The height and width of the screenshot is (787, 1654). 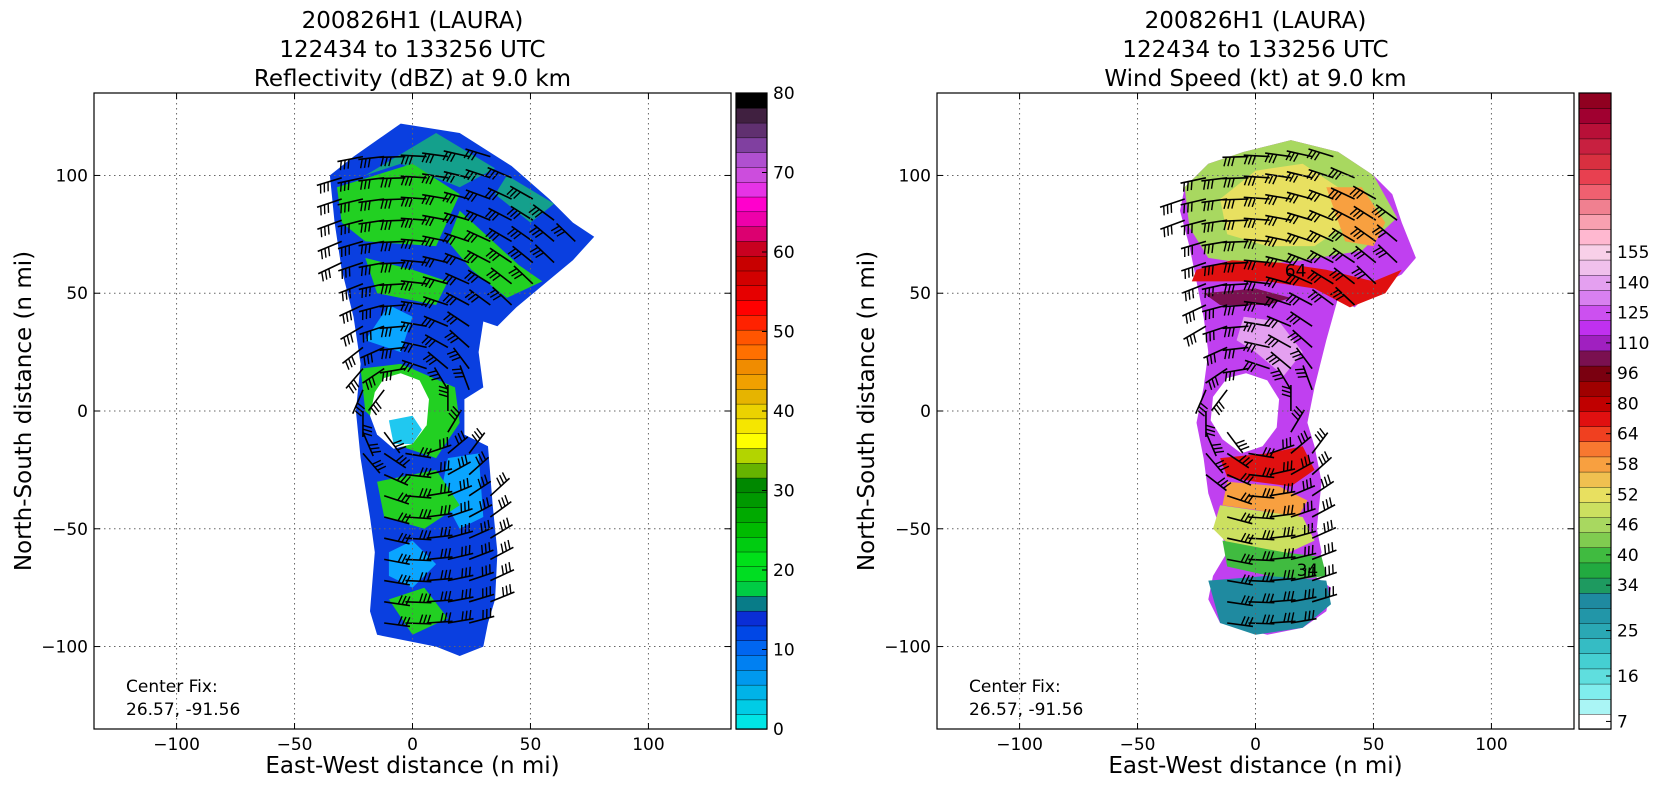 What do you see at coordinates (784, 94) in the screenshot?
I see `colorbar-tick-label: 80` at bounding box center [784, 94].